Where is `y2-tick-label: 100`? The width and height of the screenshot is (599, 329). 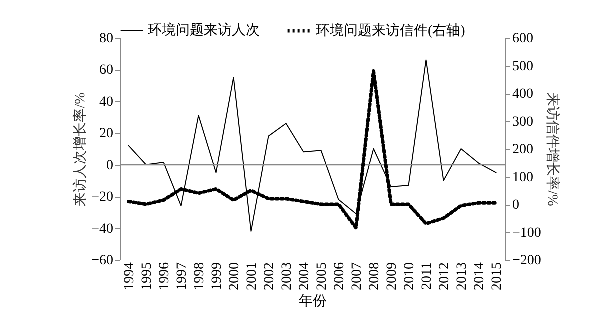
y2-tick-label: 100 is located at coordinates (523, 178).